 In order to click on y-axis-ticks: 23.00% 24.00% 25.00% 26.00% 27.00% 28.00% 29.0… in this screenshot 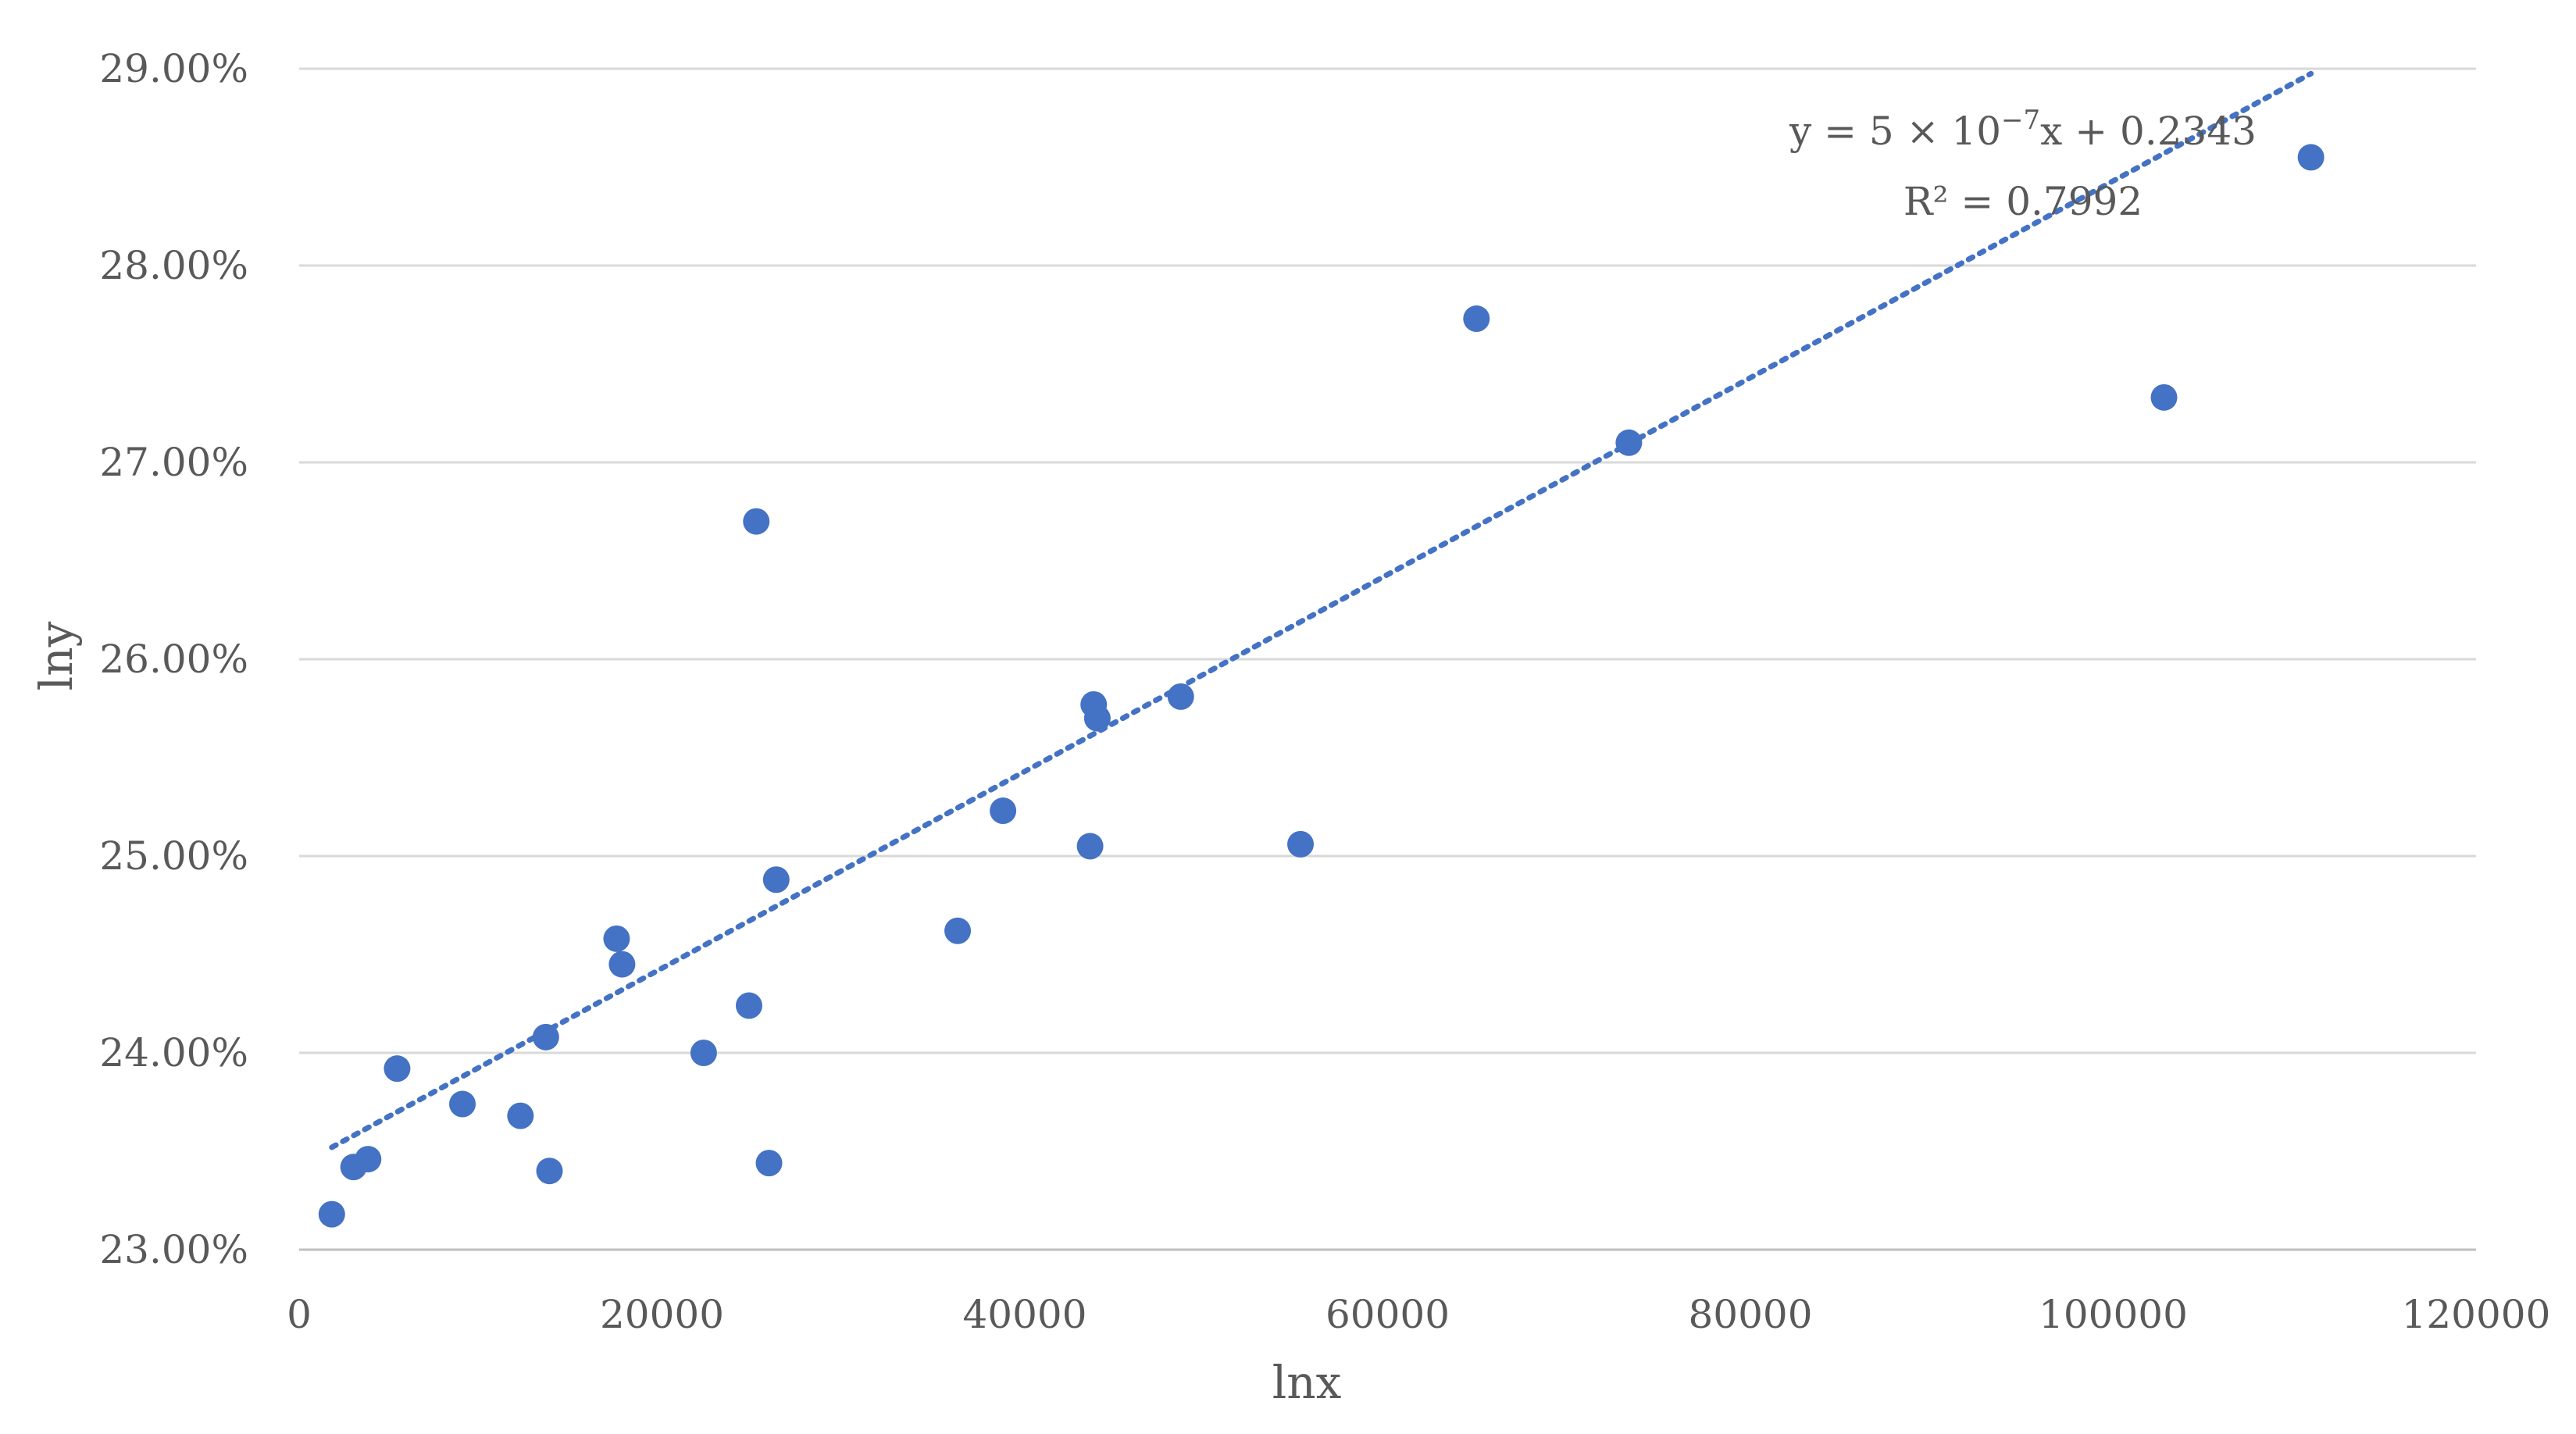, I will do `click(173, 659)`.